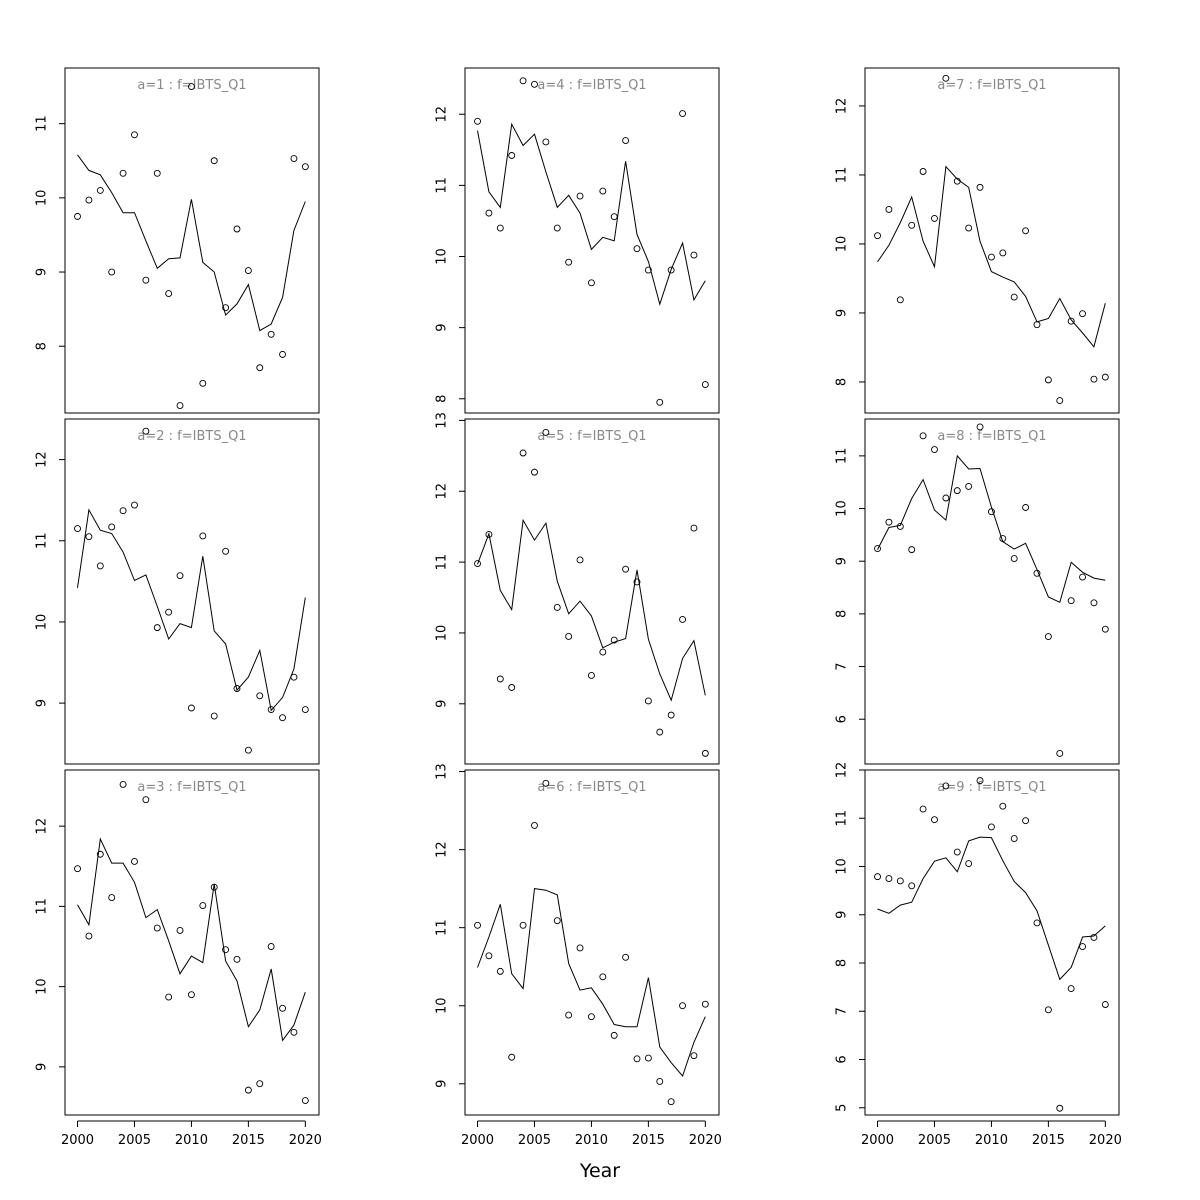 Image resolution: width=1200 pixels, height=1200 pixels. Describe the element at coordinates (50, 232) in the screenshot. I see `y-axis: 8 9 10 11` at that location.